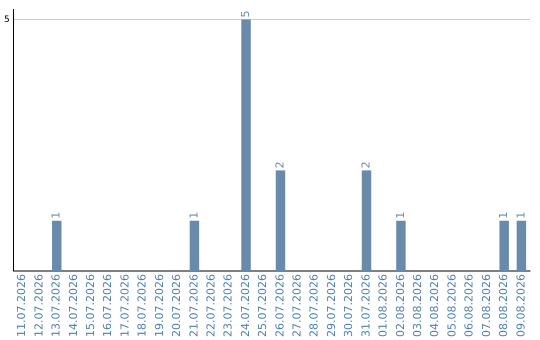 This screenshot has width=540, height=340. Describe the element at coordinates (297, 306) in the screenshot. I see `x-tick-label: 27.07.2026` at that location.